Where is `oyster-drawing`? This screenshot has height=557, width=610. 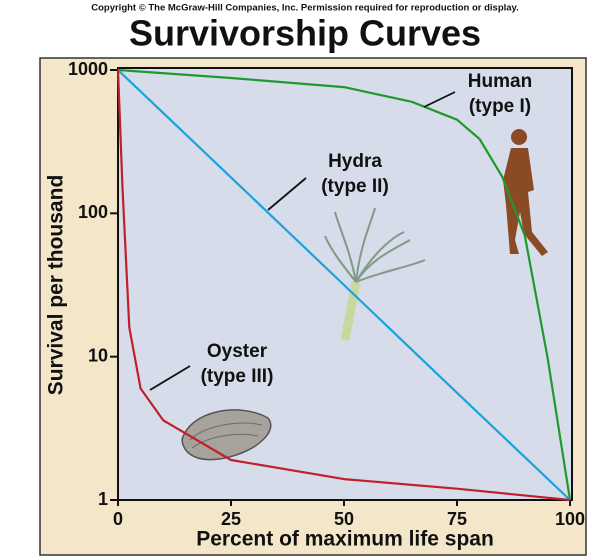 oyster-drawing is located at coordinates (226, 435).